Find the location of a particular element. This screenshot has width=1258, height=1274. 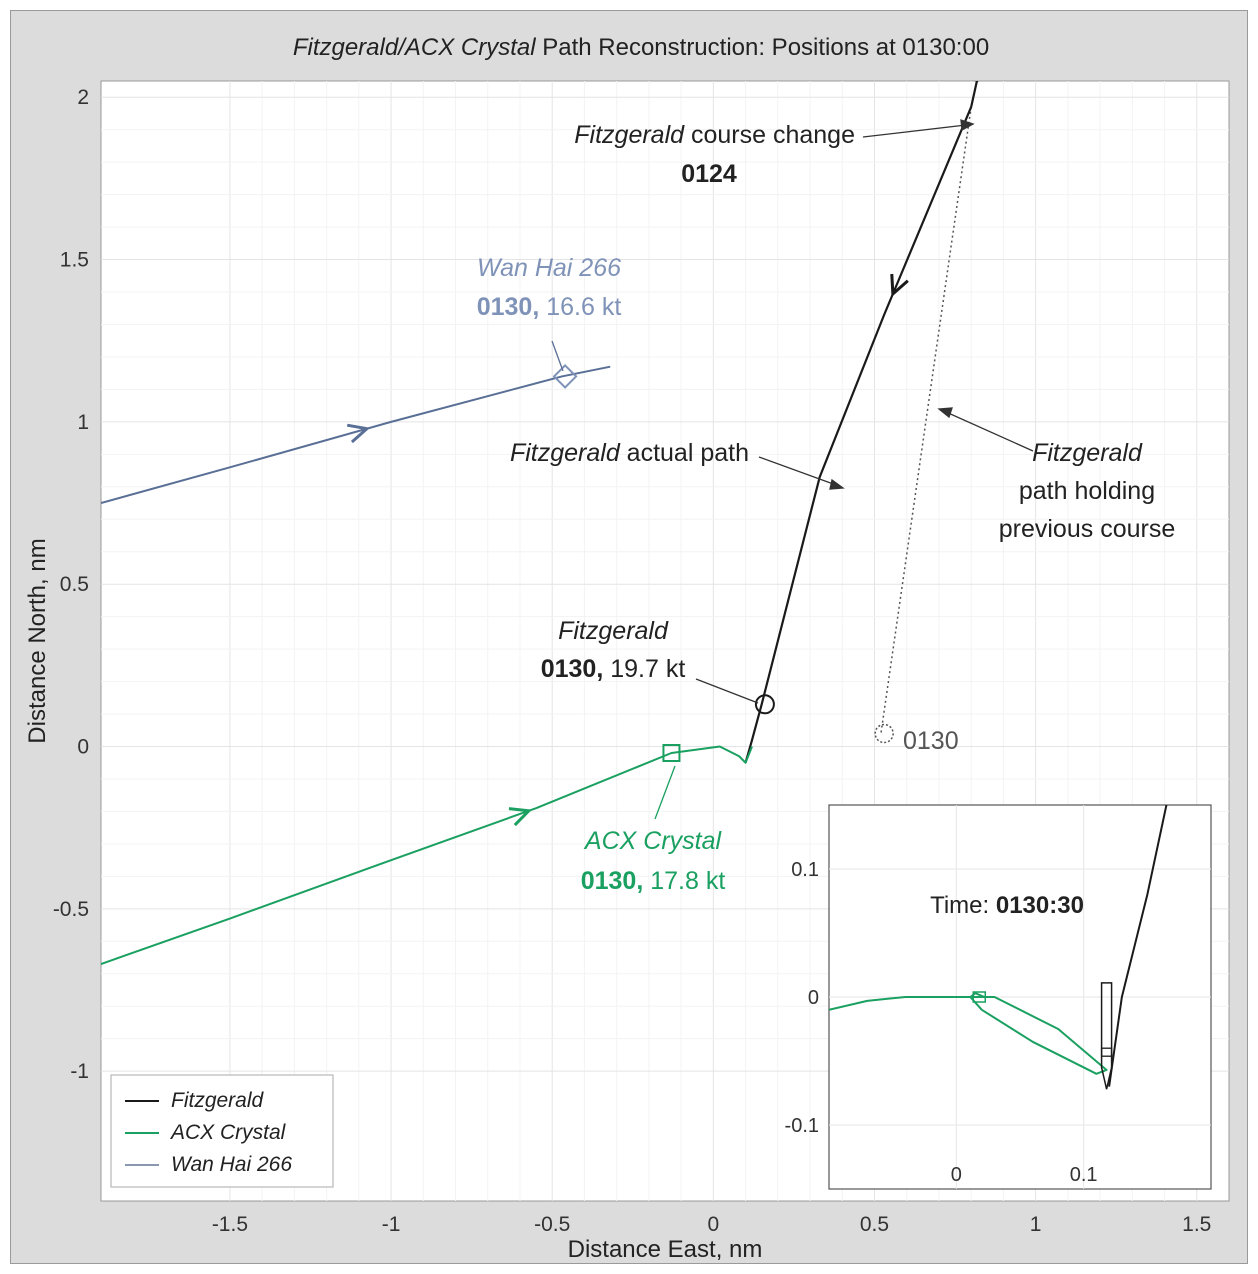

x-tick-label: -1 is located at coordinates (391, 1224).